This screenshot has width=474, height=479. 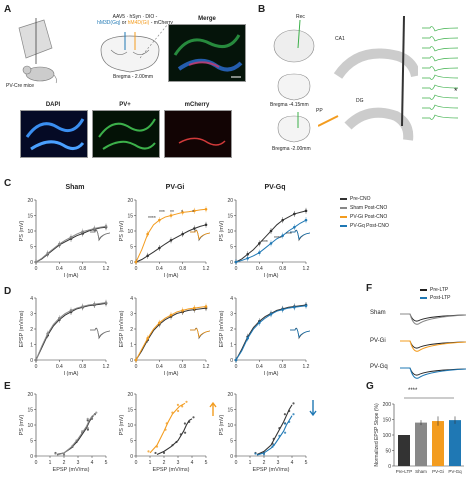 I want to click on hippocampus-recording-diagram, so click(x=368, y=78).